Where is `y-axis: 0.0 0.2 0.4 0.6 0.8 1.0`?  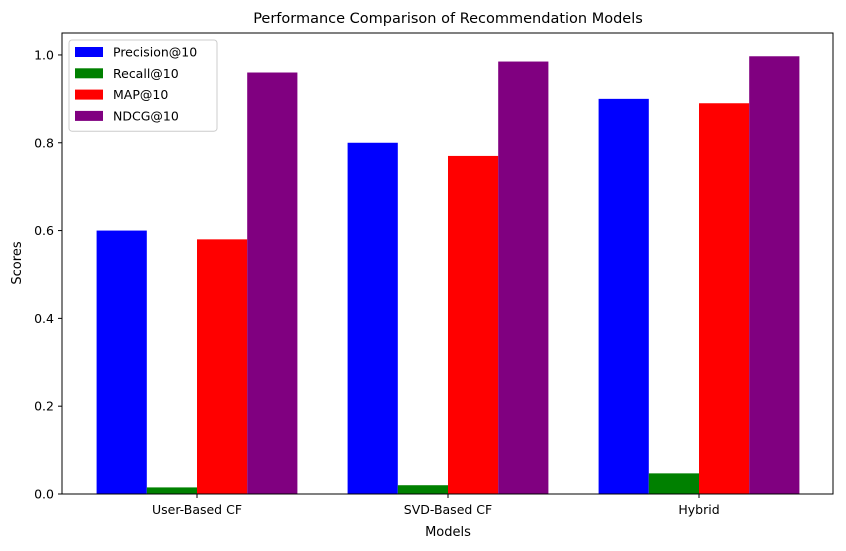 y-axis: 0.0 0.2 0.4 0.6 0.8 1.0 is located at coordinates (48, 274).